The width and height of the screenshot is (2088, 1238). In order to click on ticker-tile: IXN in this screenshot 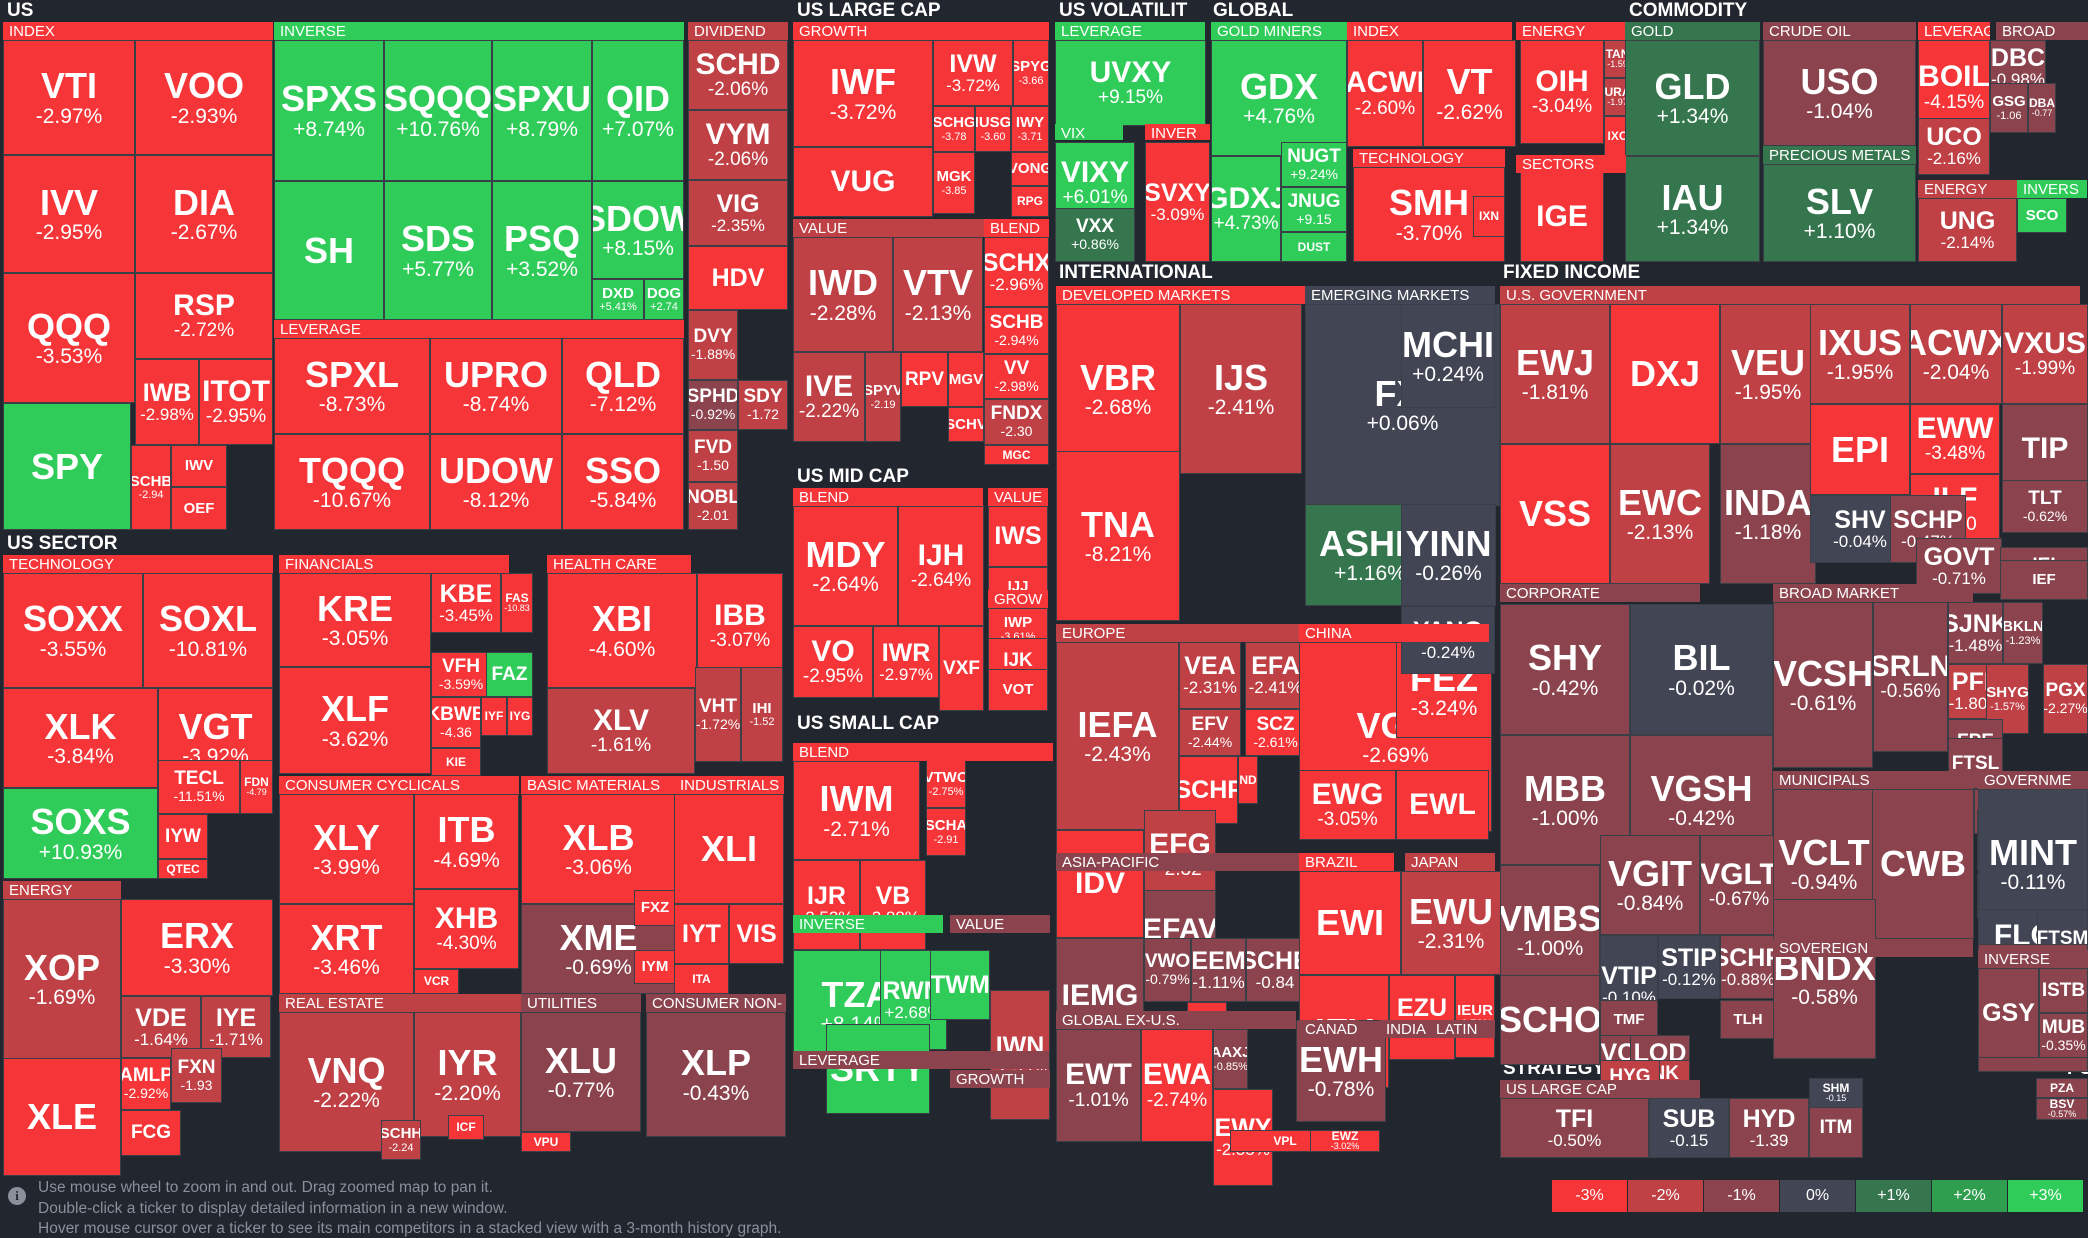, I will do `click(1489, 216)`.